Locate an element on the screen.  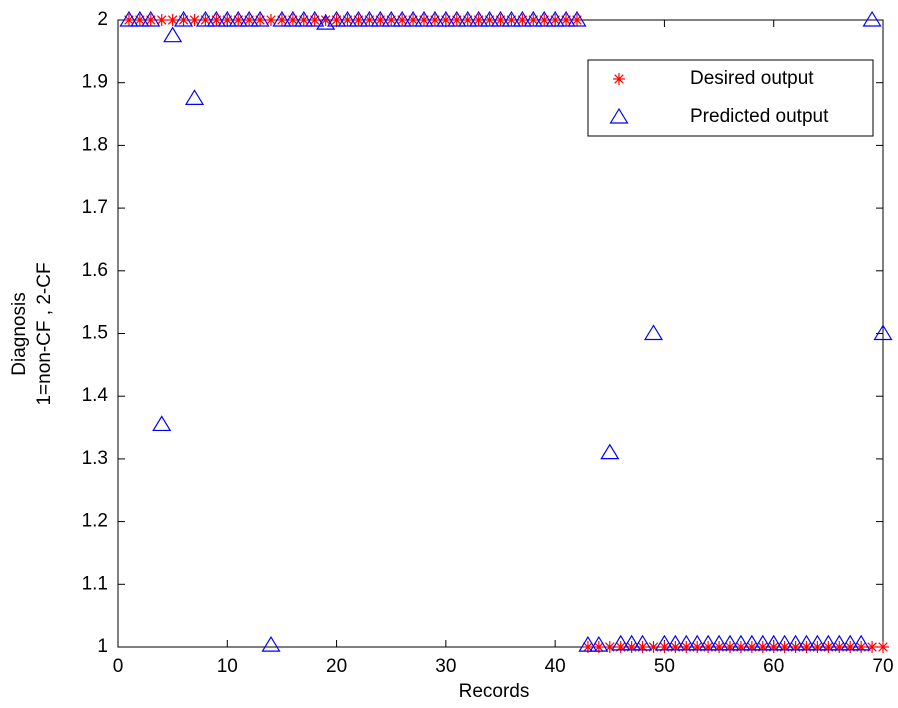
y-tick-label: 1.6 is located at coordinates (95, 270).